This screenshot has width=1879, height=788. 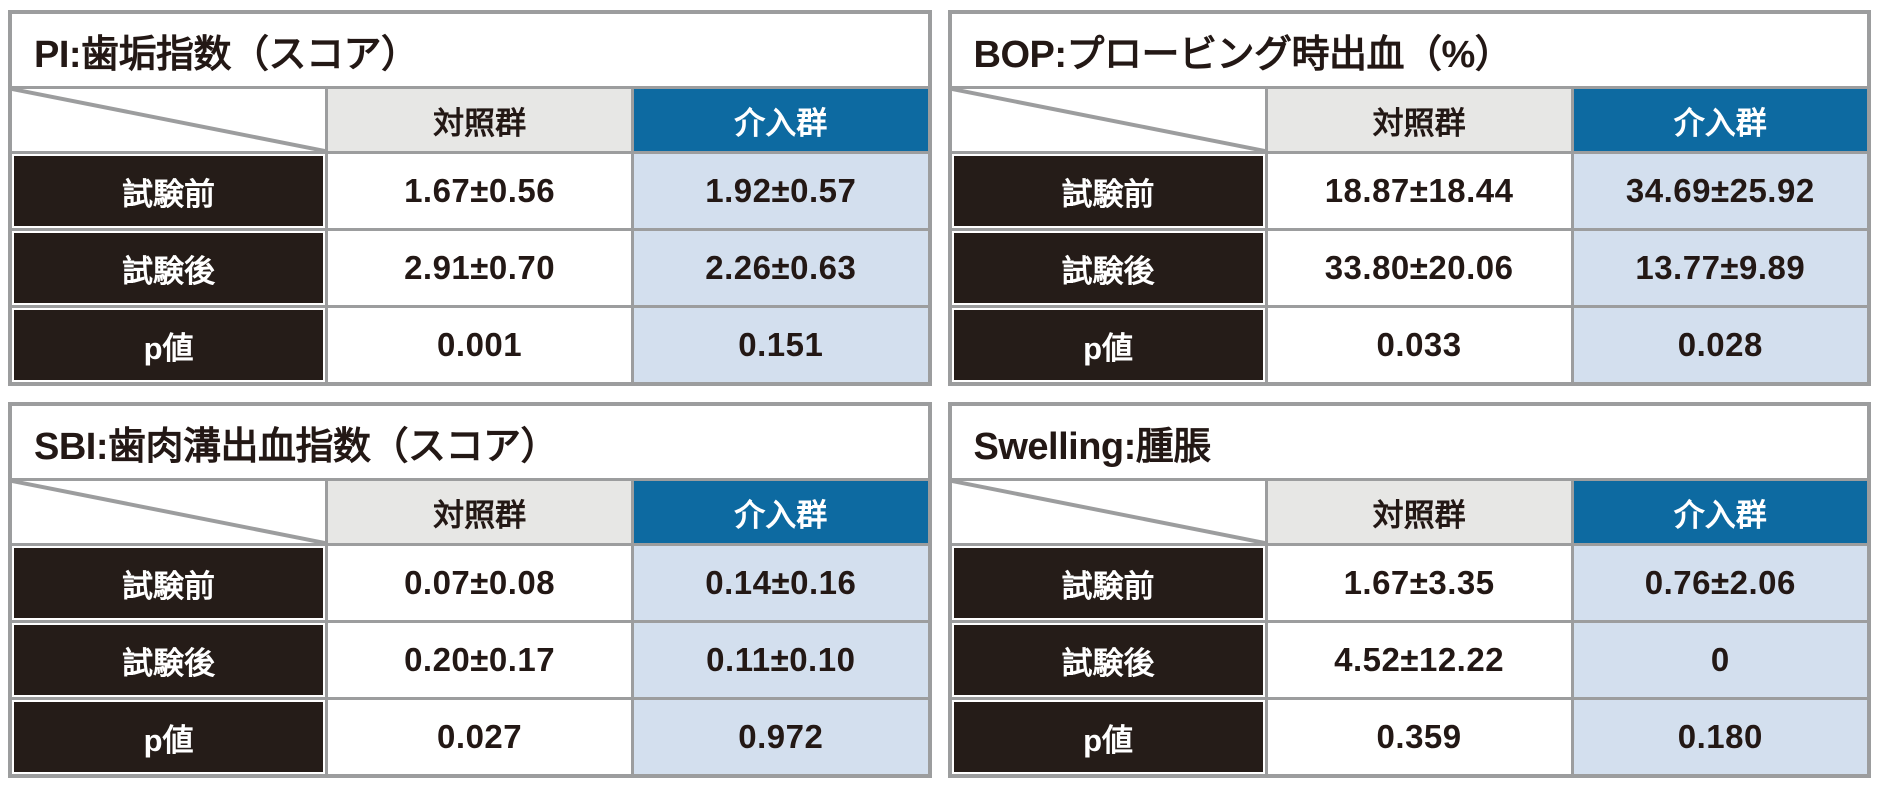 I want to click on value-control-after: 4.52±12.22, so click(x=1419, y=660).